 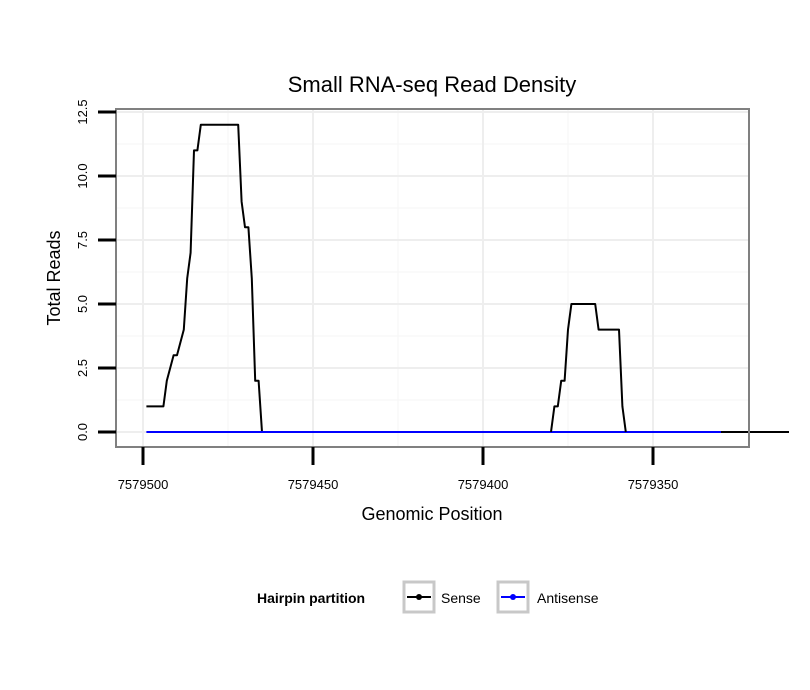 What do you see at coordinates (431, 514) in the screenshot?
I see `x-axis-title: Genomic Position` at bounding box center [431, 514].